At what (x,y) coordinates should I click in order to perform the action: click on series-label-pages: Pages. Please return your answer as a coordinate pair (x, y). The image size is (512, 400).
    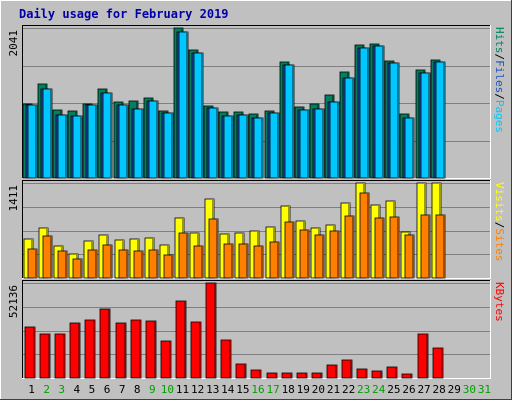
    Looking at the image, I should click on (499, 116).